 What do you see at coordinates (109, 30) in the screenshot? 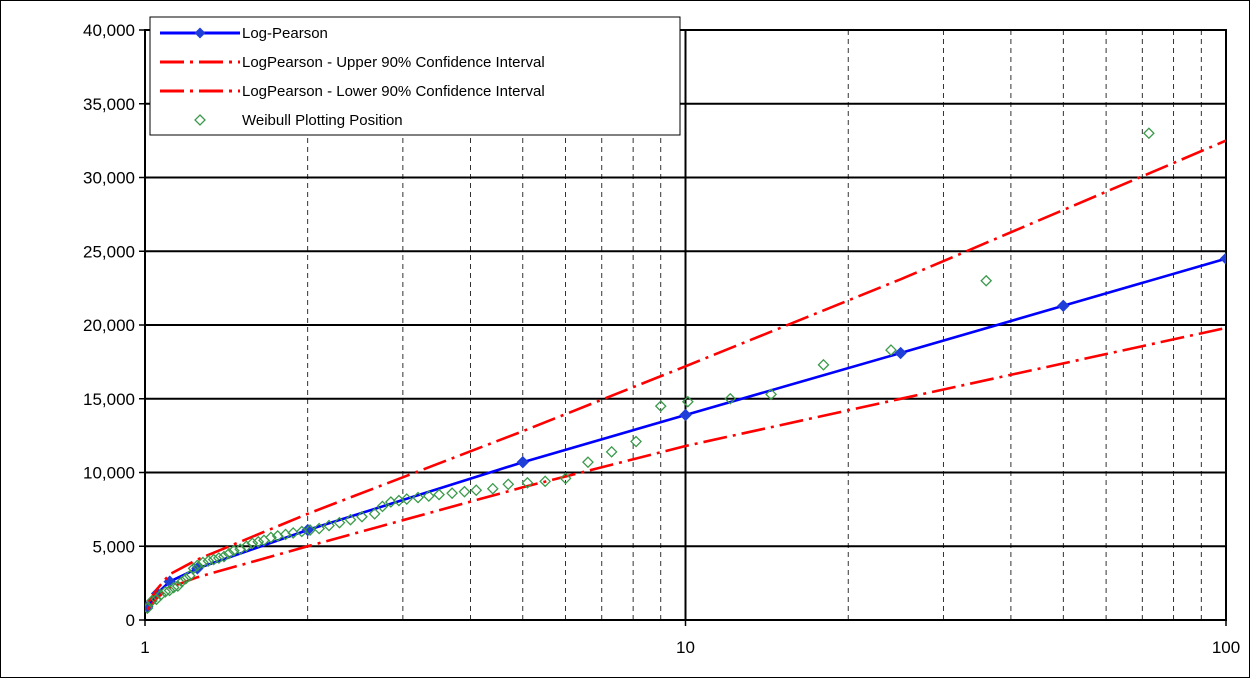
I see `y-tick-label: 40,000` at bounding box center [109, 30].